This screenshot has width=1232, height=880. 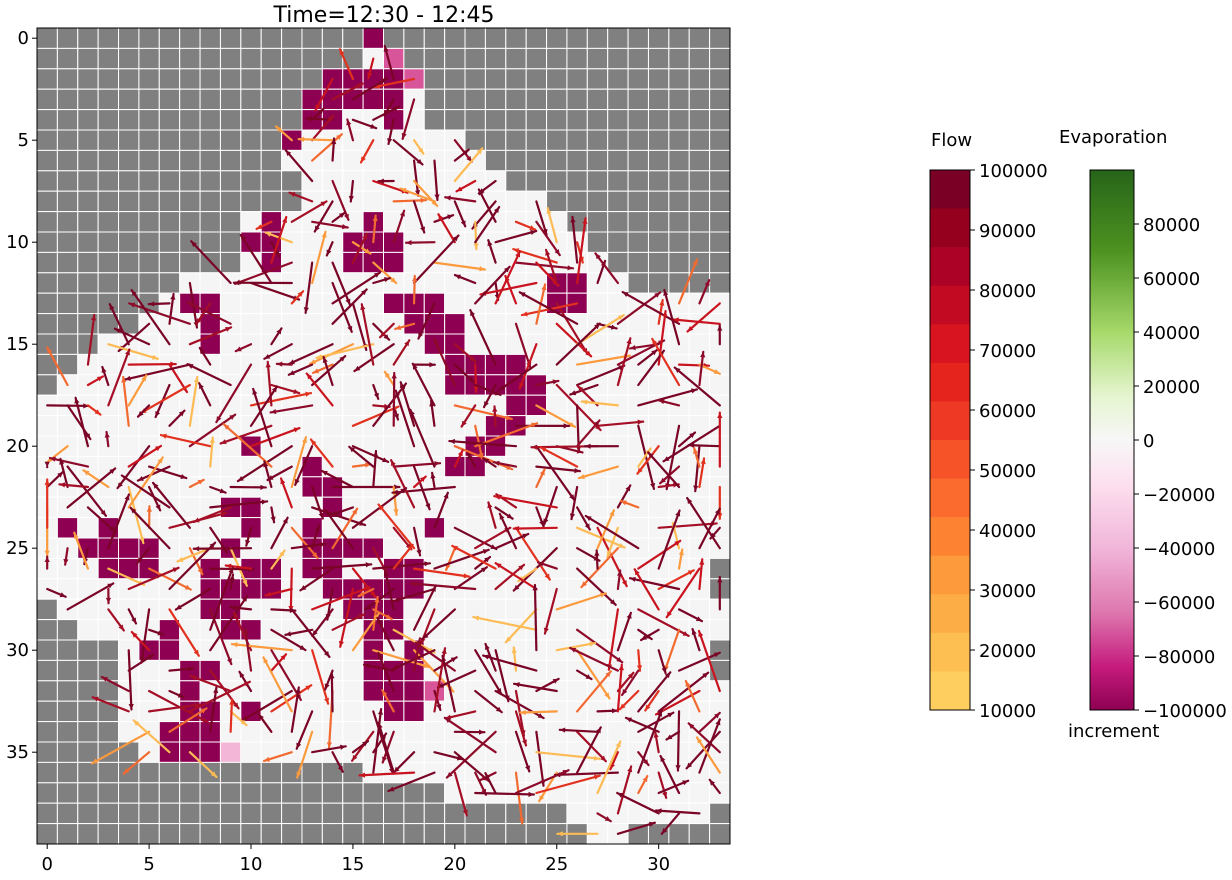 What do you see at coordinates (1185, 711) in the screenshot?
I see `evaporation-colorbar-label: −100000` at bounding box center [1185, 711].